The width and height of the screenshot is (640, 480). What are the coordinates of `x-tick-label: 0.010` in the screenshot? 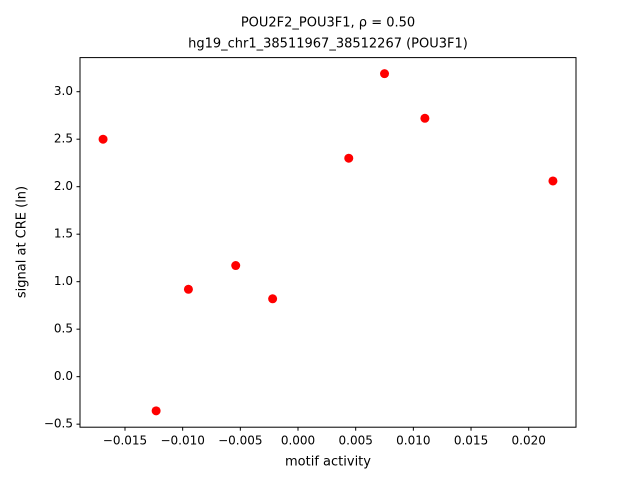 It's located at (413, 441).